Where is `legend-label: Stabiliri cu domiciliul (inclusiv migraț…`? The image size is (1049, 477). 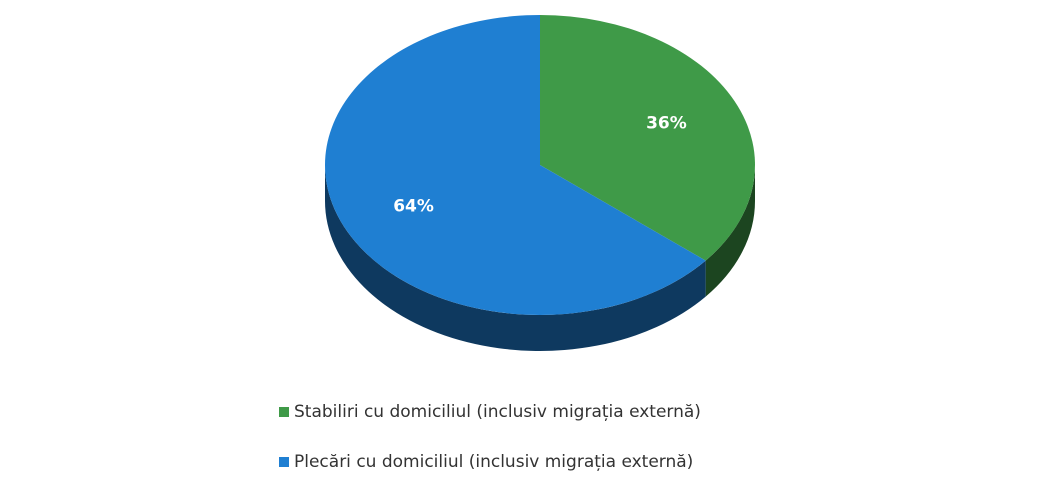 legend-label: Stabiliri cu domiciliul (inclusiv migraț… is located at coordinates (497, 412).